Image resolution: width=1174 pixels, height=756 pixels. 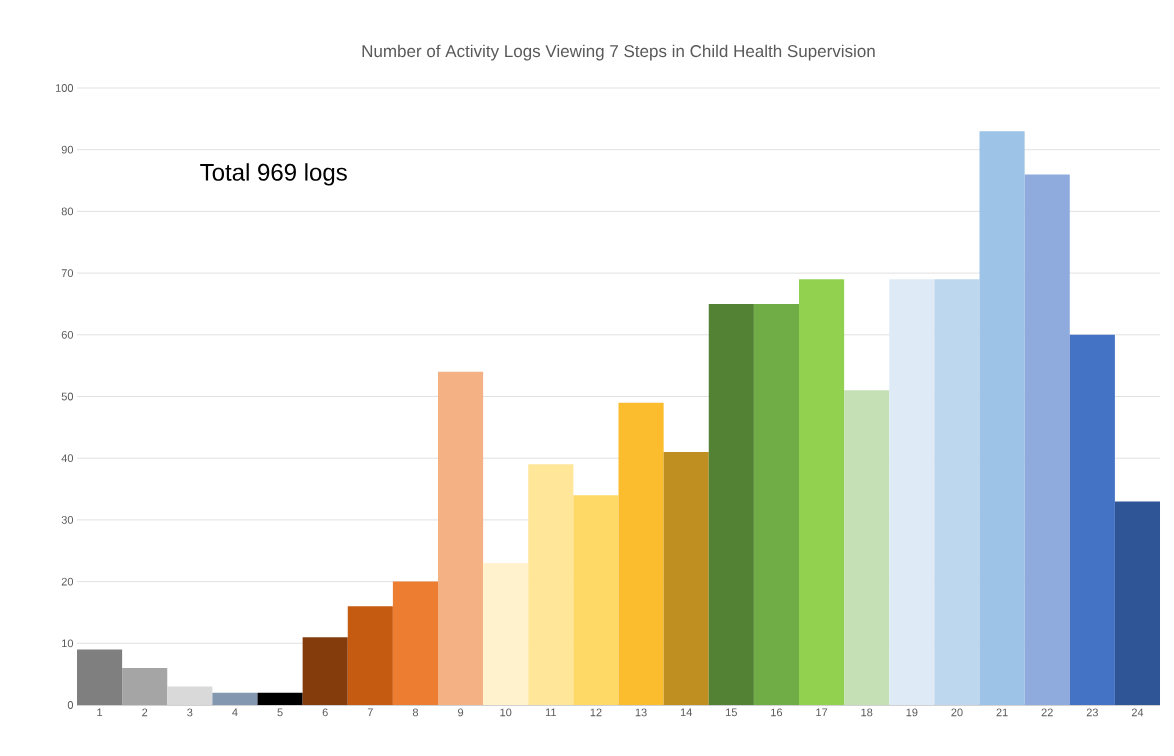 I want to click on x-tick-label: 5, so click(x=280, y=712).